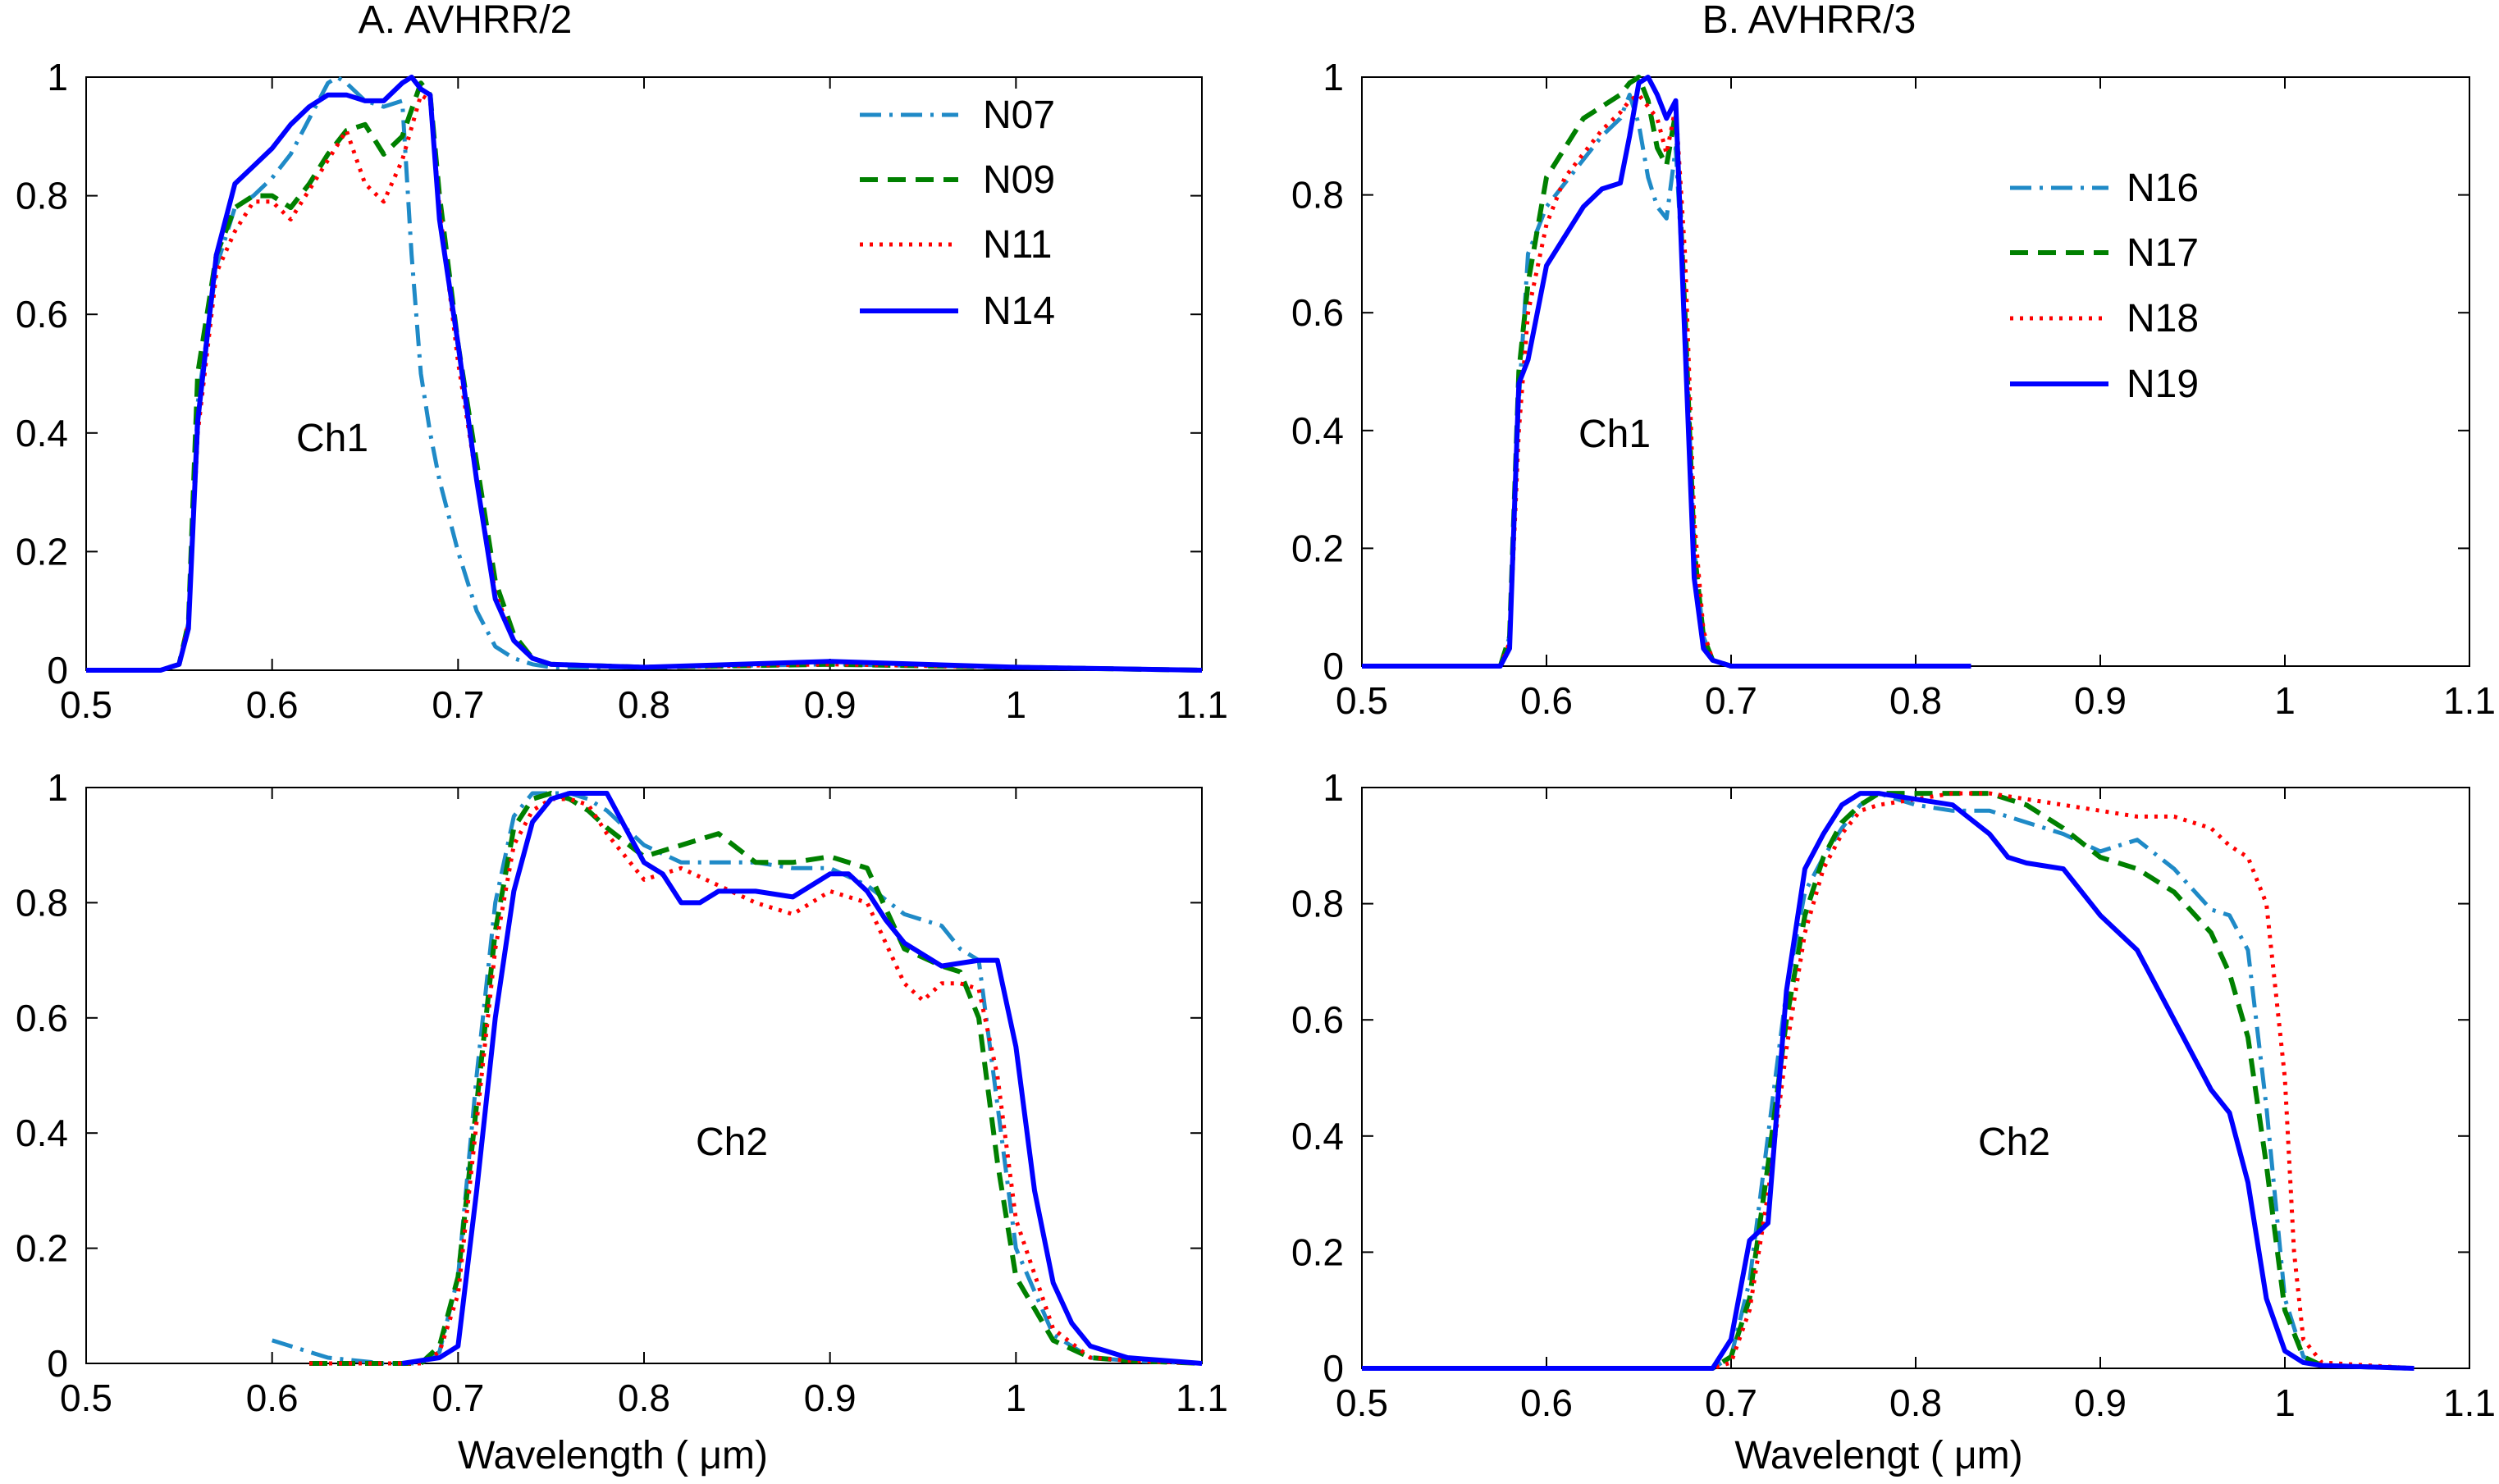 The image size is (2499, 1484). I want to click on legend-b: N16 N17 N18 N19, so click(2105, 286).